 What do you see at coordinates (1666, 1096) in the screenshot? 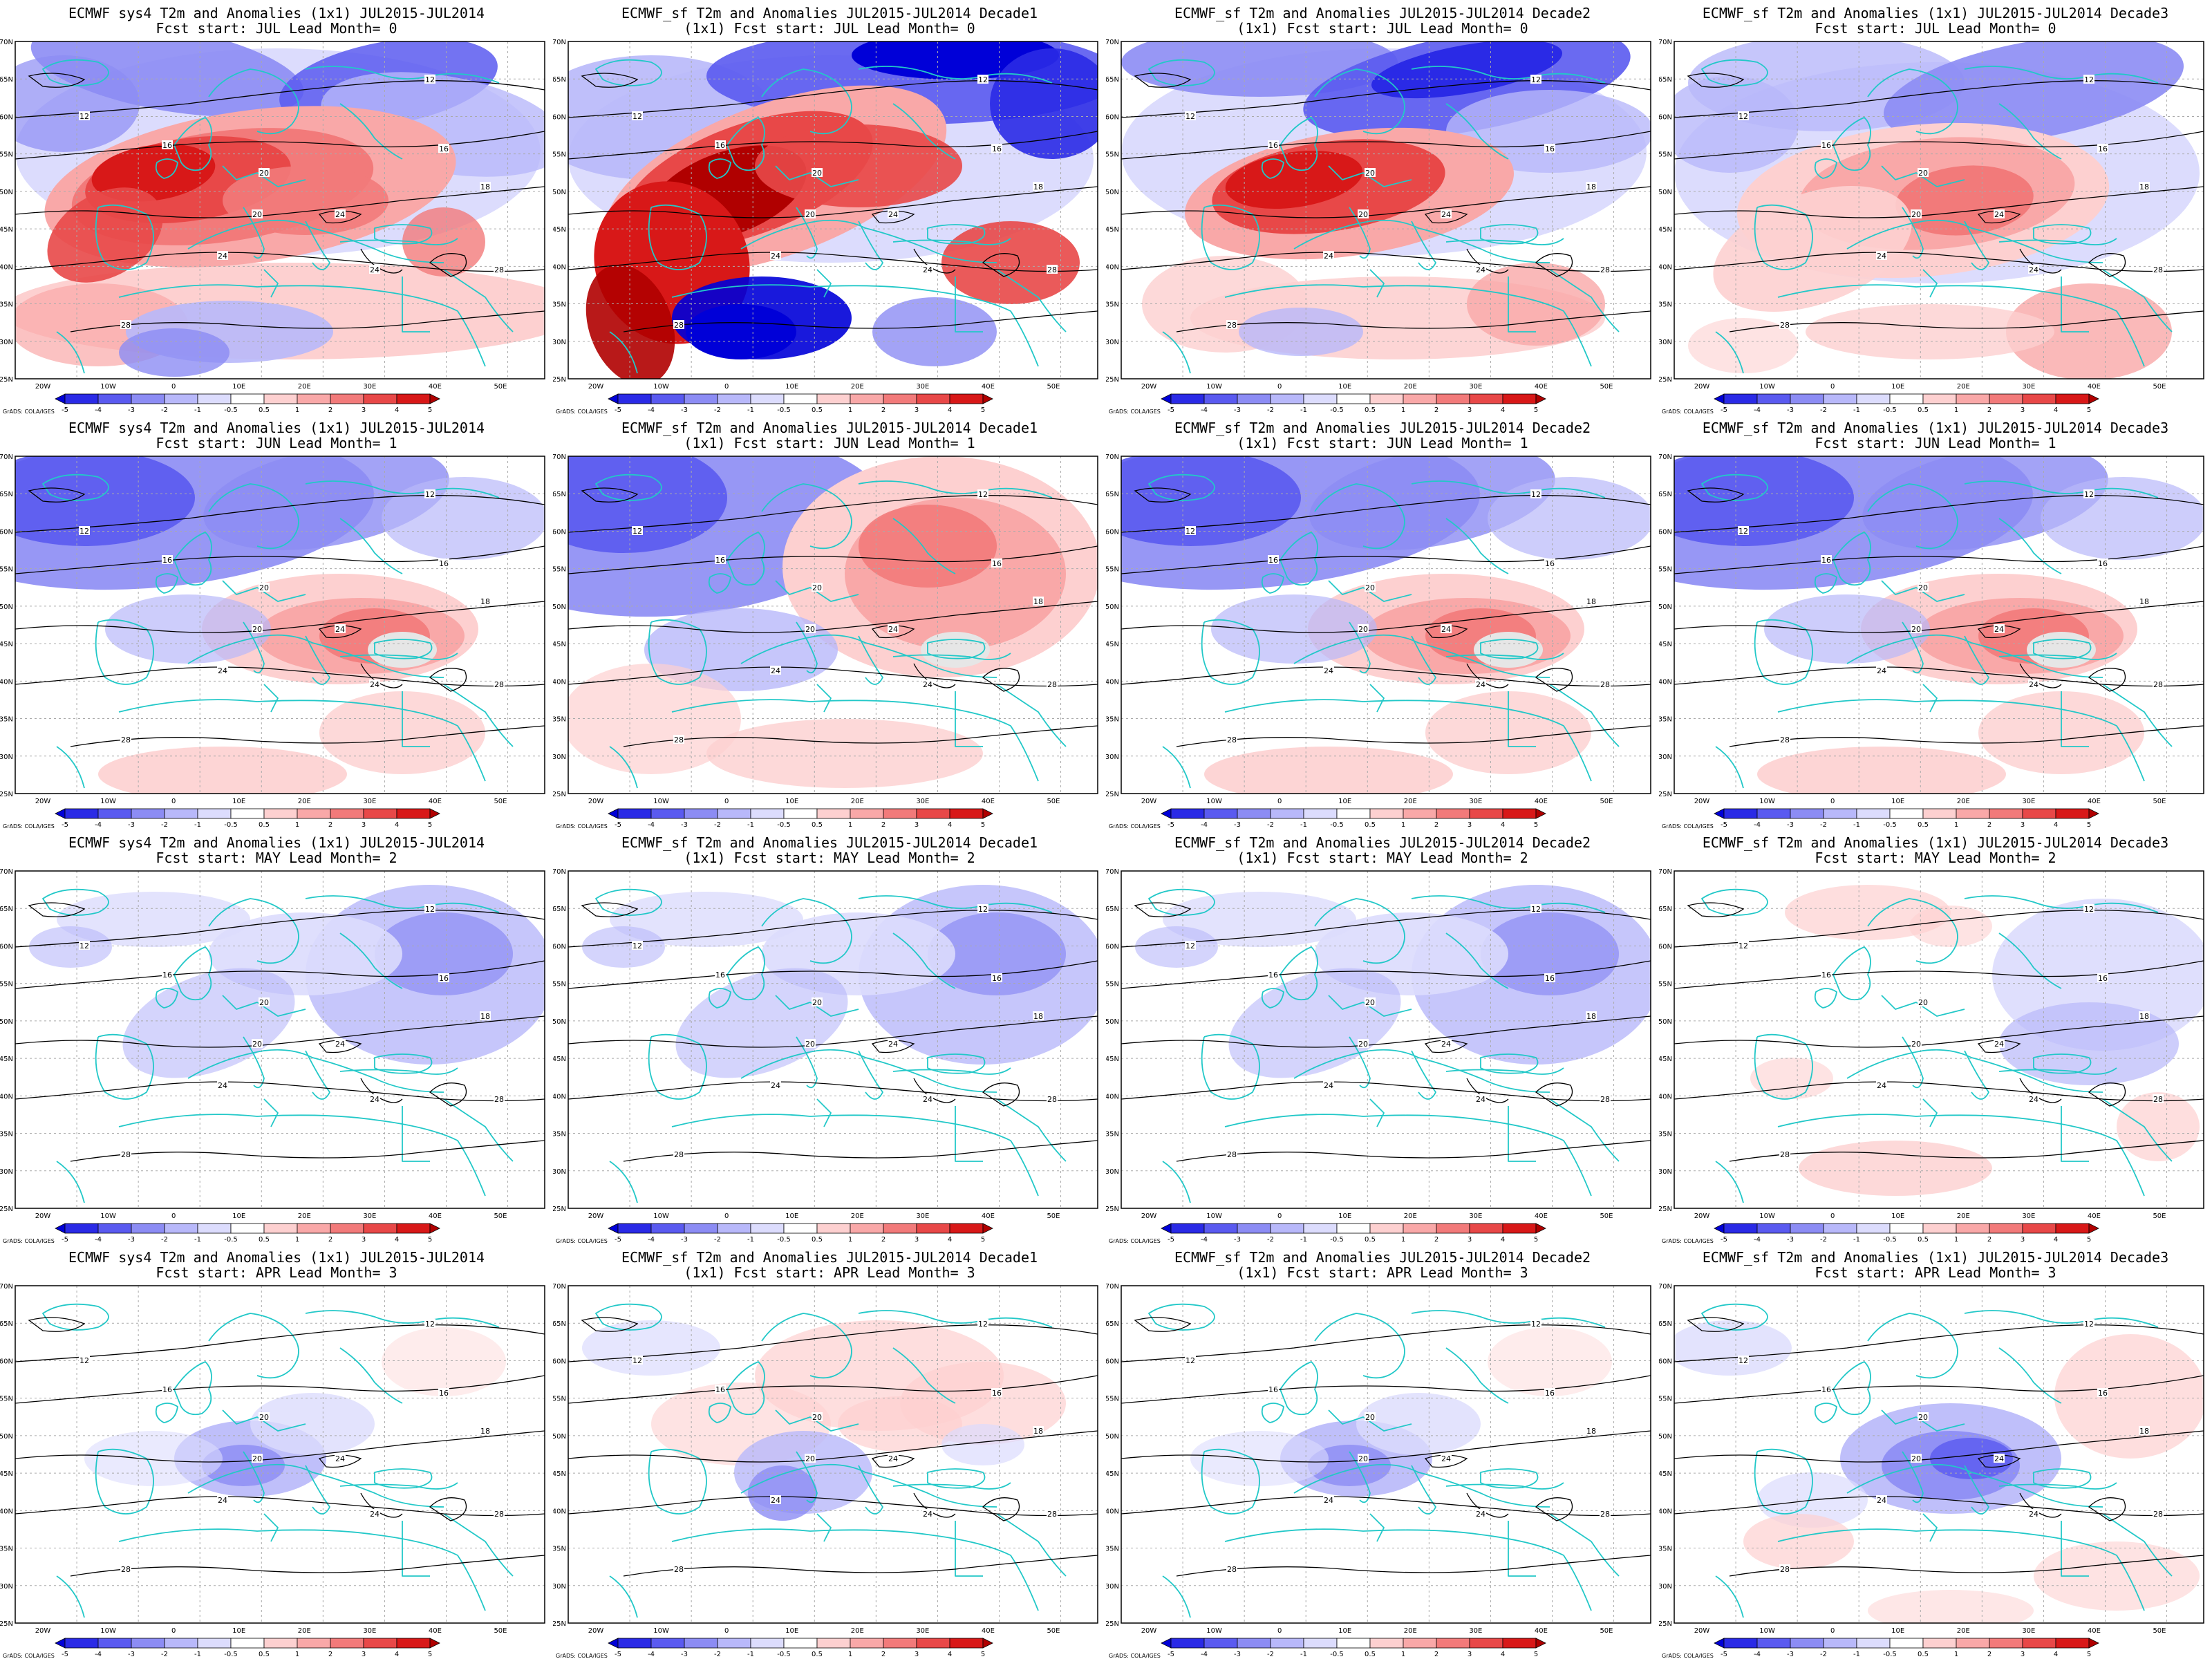
I see `svg-text: 40N` at bounding box center [1666, 1096].